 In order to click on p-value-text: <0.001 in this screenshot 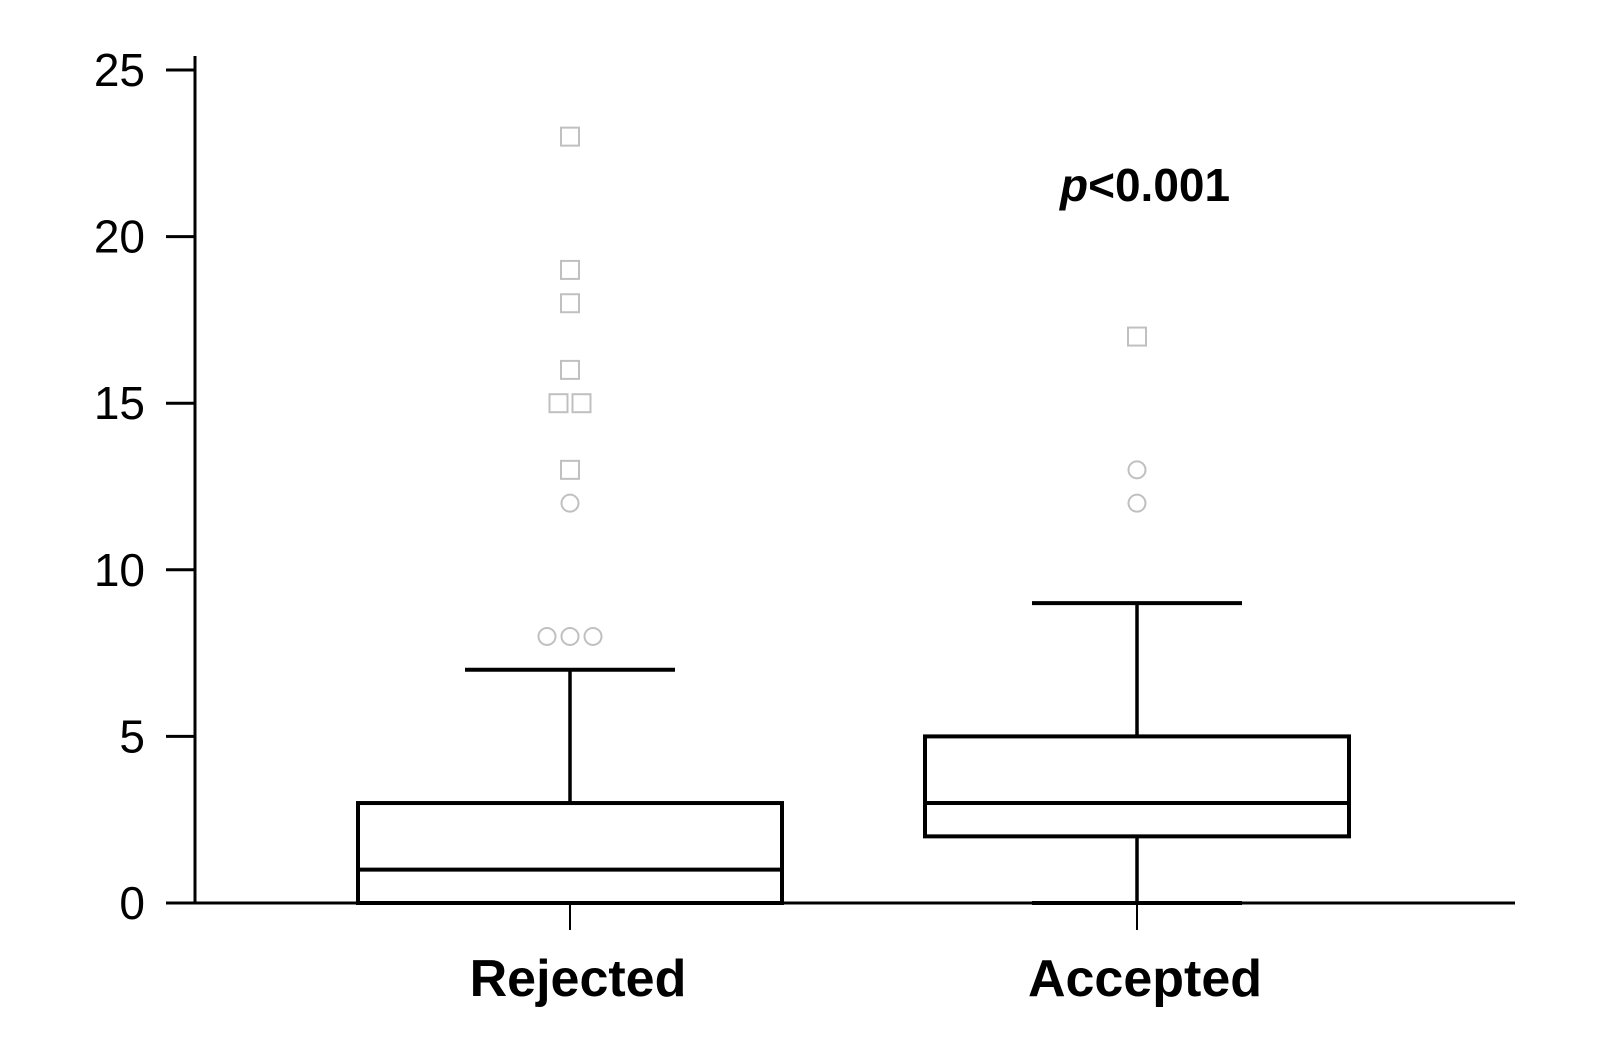, I will do `click(1159, 185)`.